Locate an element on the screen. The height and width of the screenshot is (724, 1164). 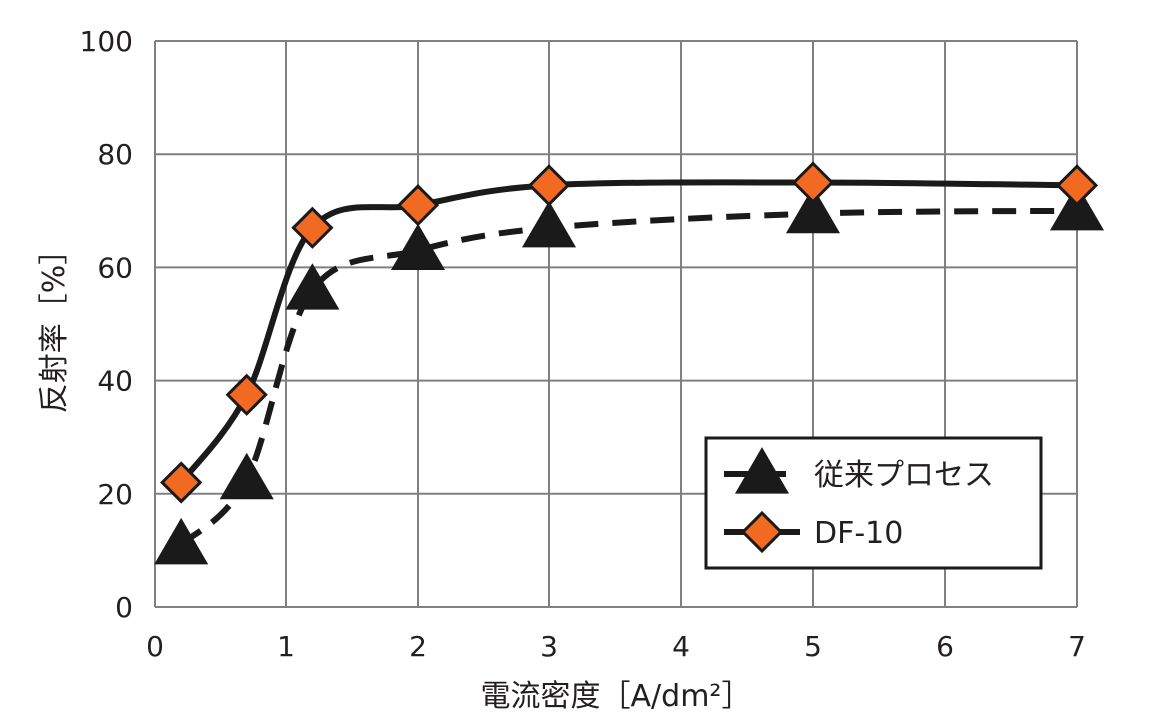
legend-marker-triangle is located at coordinates (762, 470).